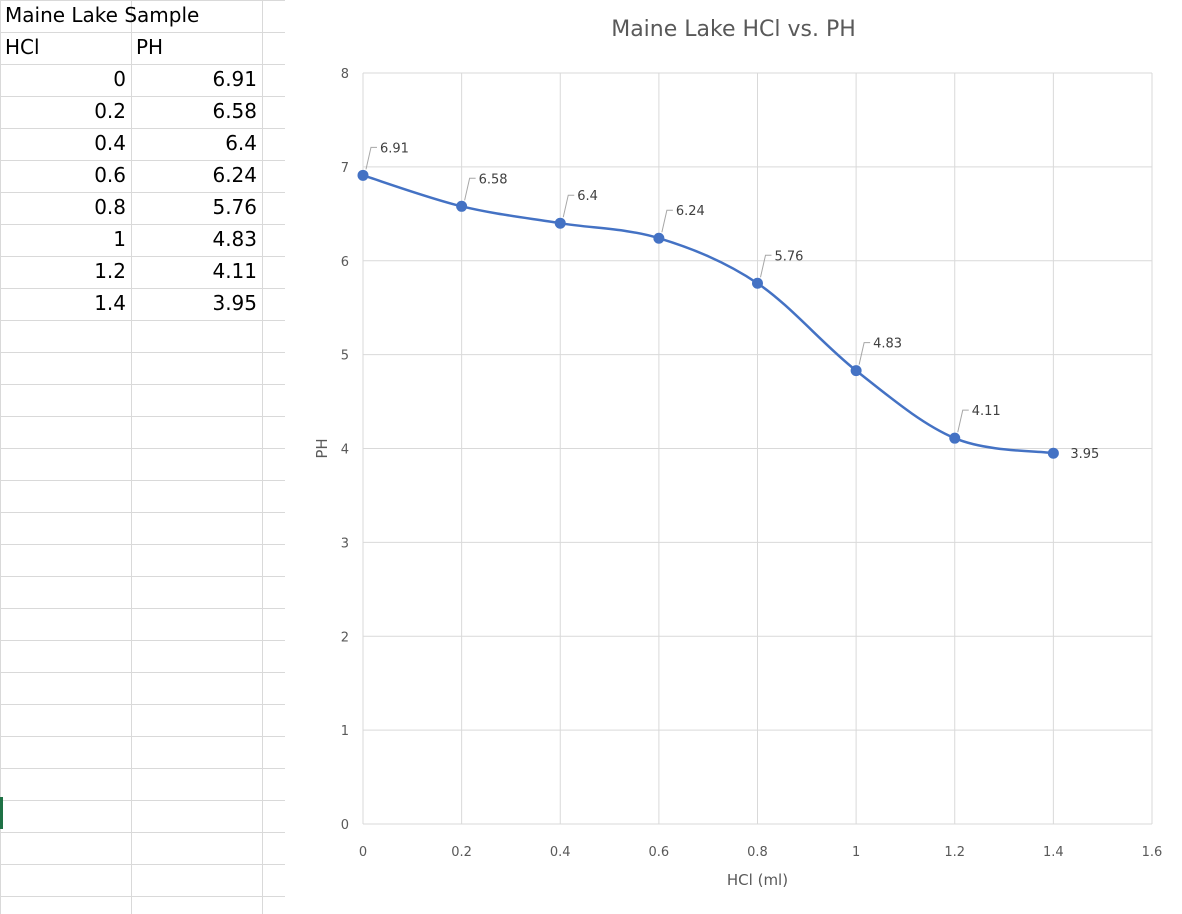  What do you see at coordinates (345, 731) in the screenshot?
I see `y-tick-label: 1` at bounding box center [345, 731].